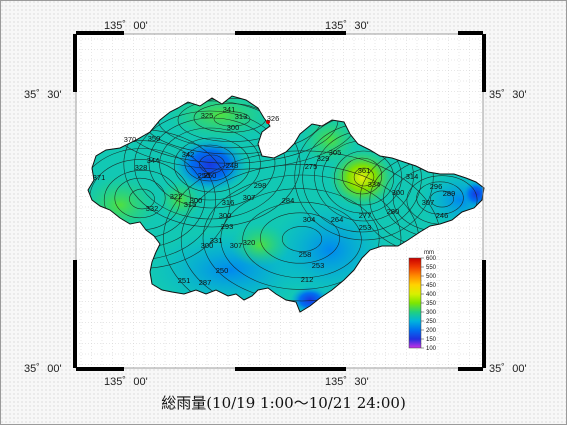 Image resolution: width=567 pixels, height=425 pixels. What do you see at coordinates (364, 170) in the screenshot?
I see `contour-label: 361` at bounding box center [364, 170].